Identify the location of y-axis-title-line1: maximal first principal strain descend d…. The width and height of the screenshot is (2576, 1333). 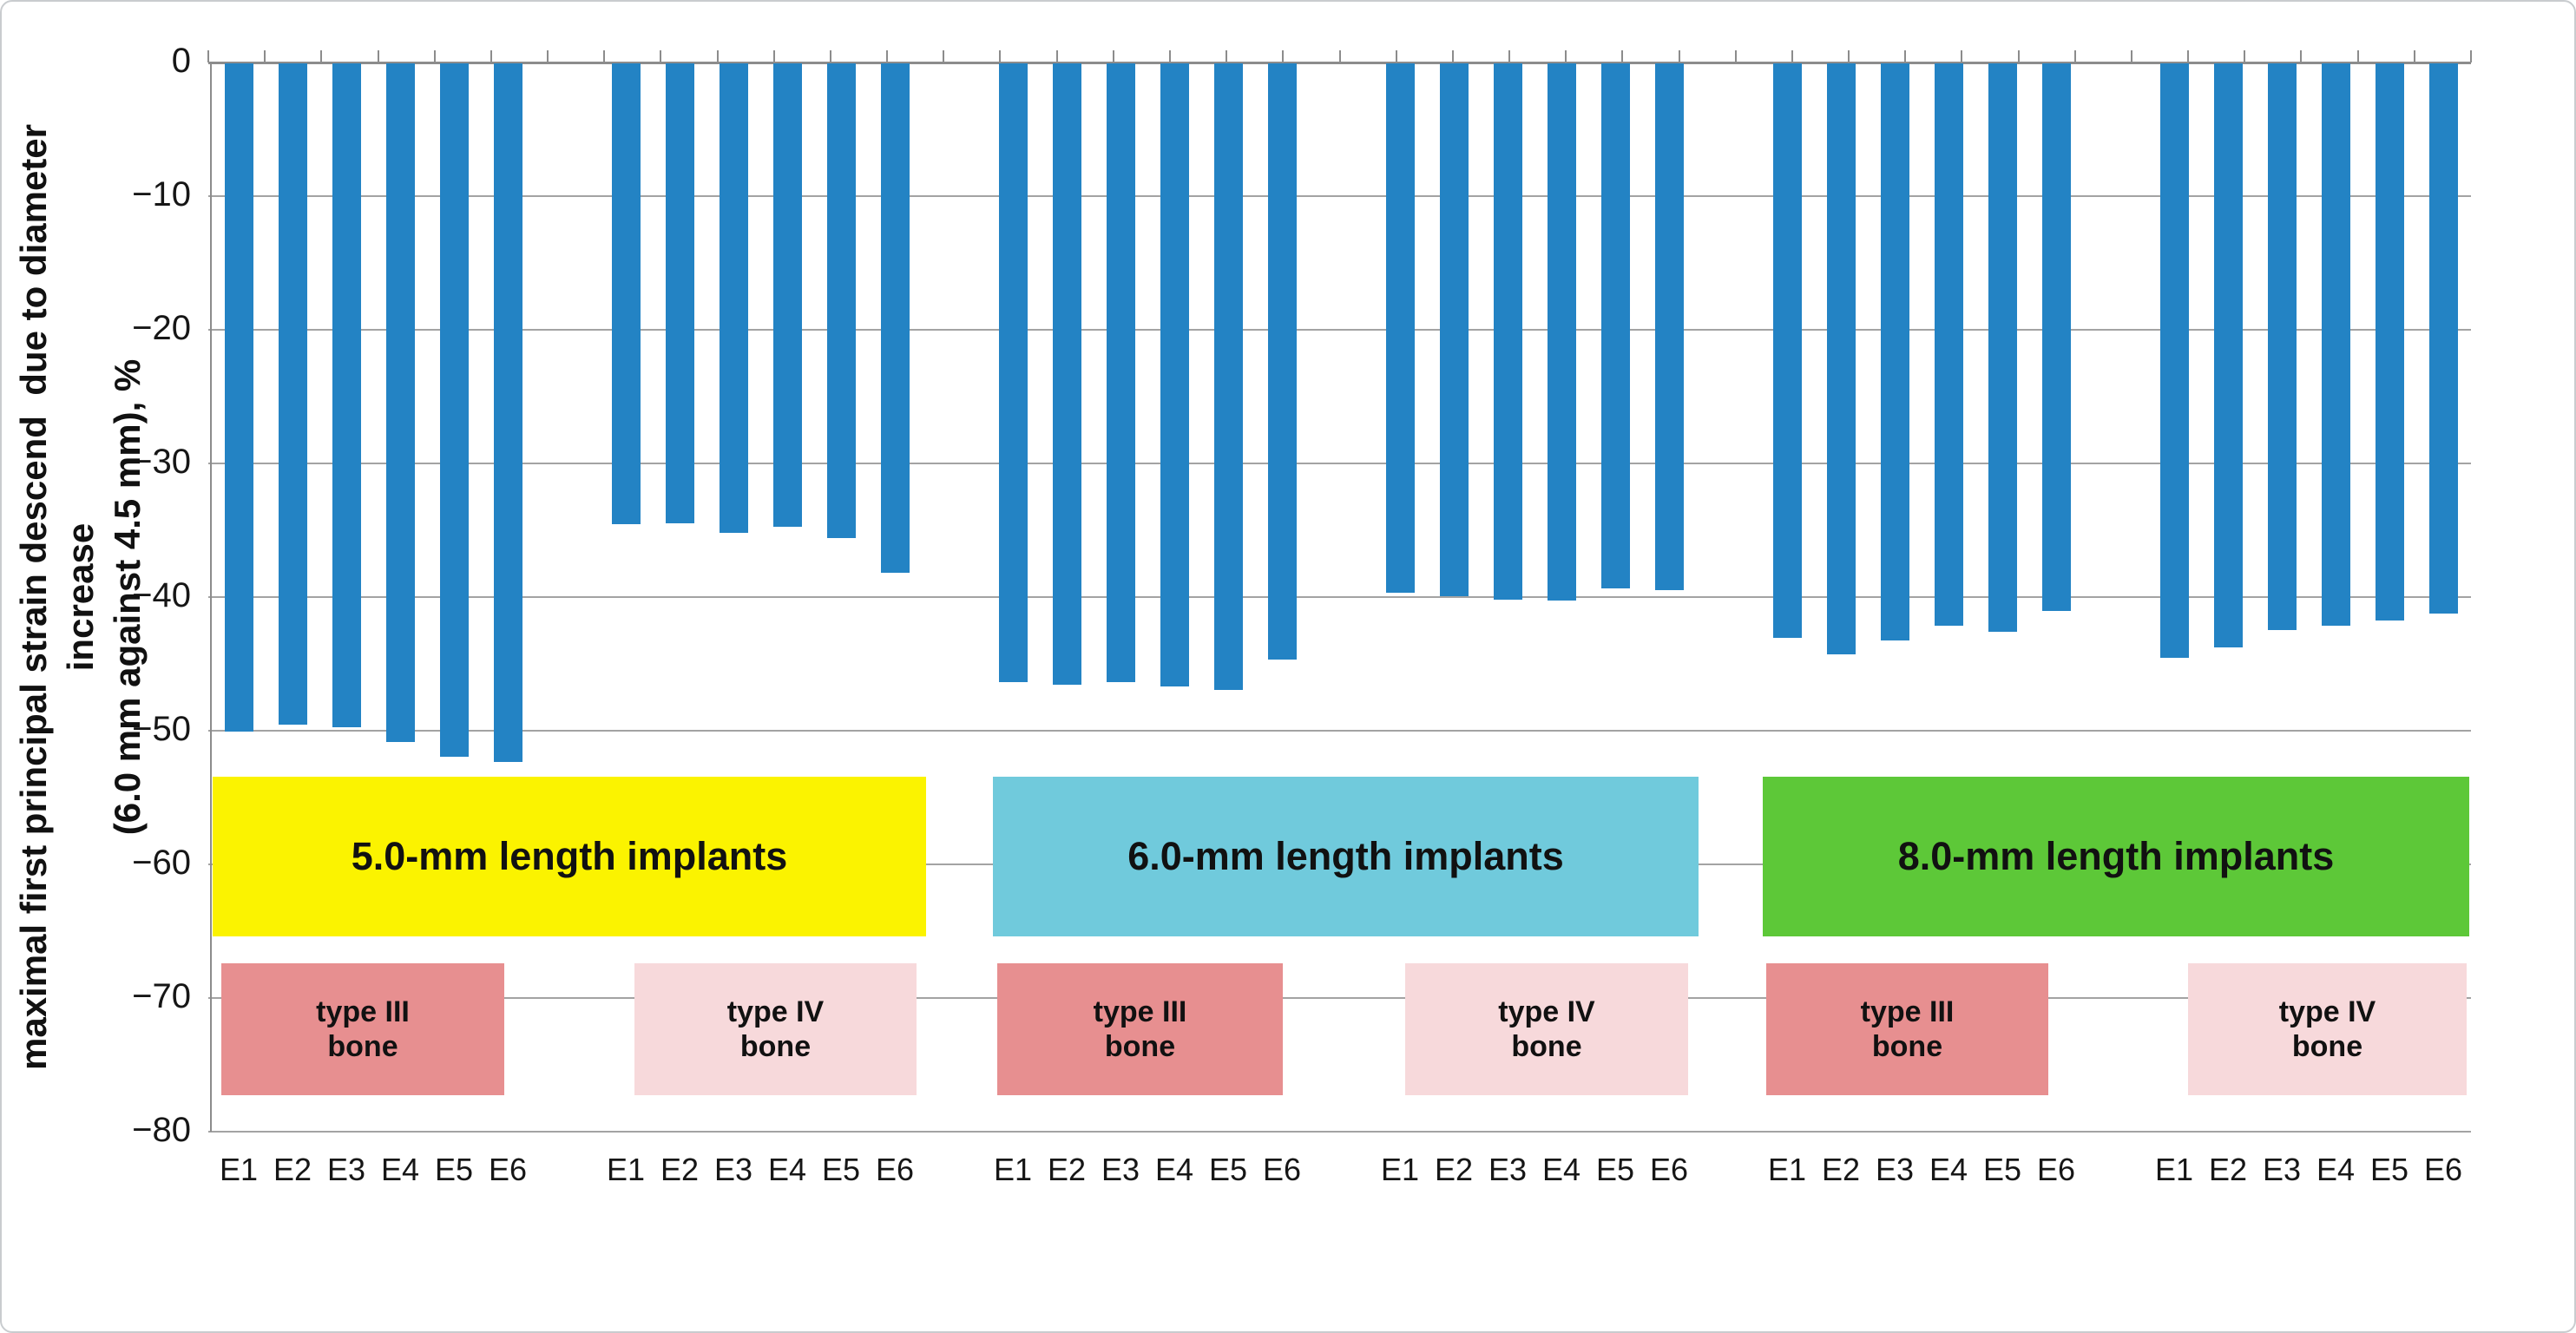
(57, 592).